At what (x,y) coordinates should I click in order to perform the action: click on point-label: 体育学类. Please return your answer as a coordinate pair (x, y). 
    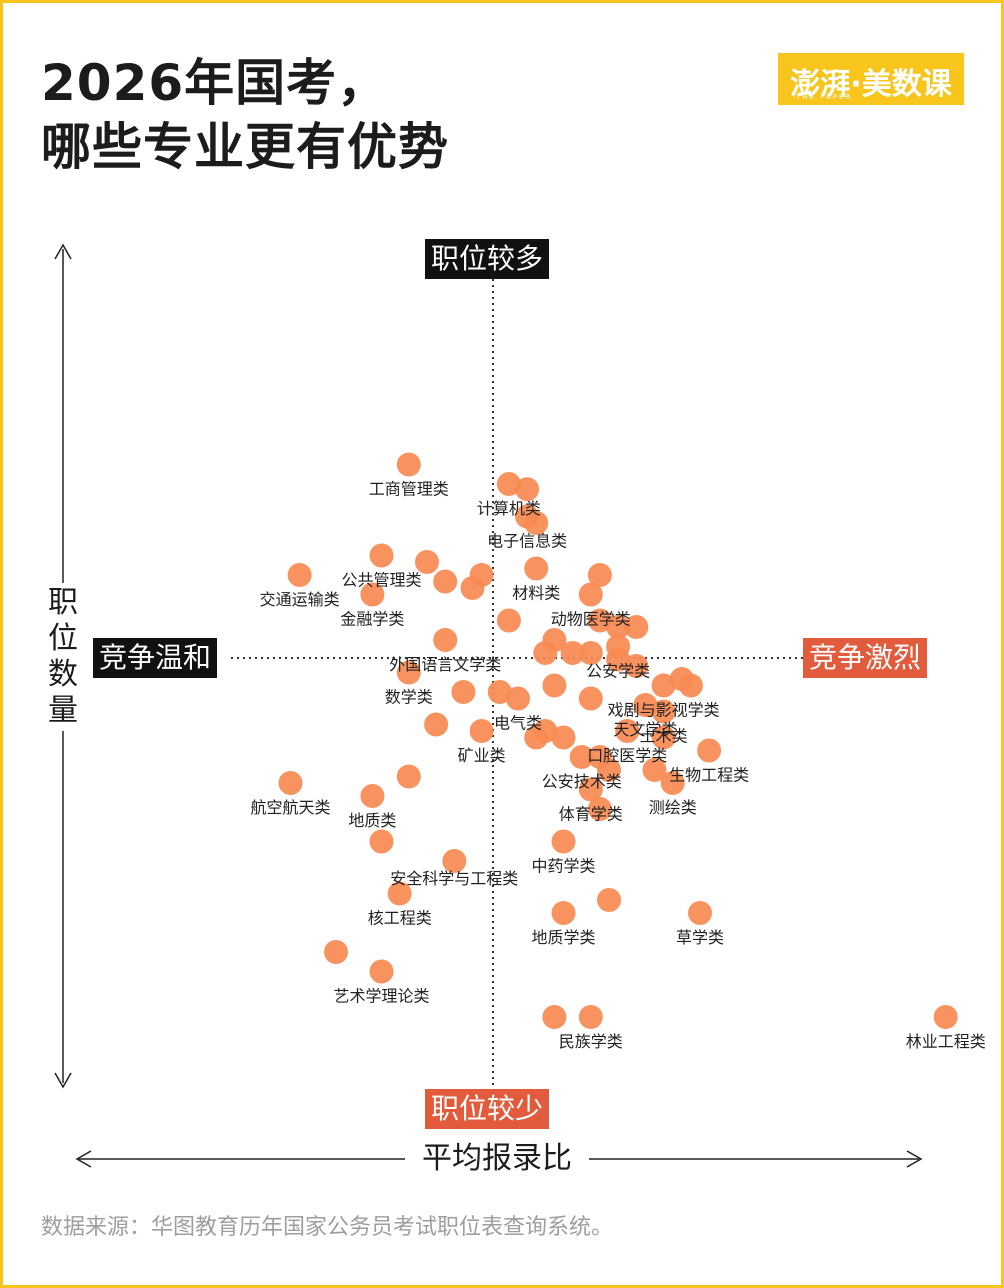
    Looking at the image, I should click on (591, 814).